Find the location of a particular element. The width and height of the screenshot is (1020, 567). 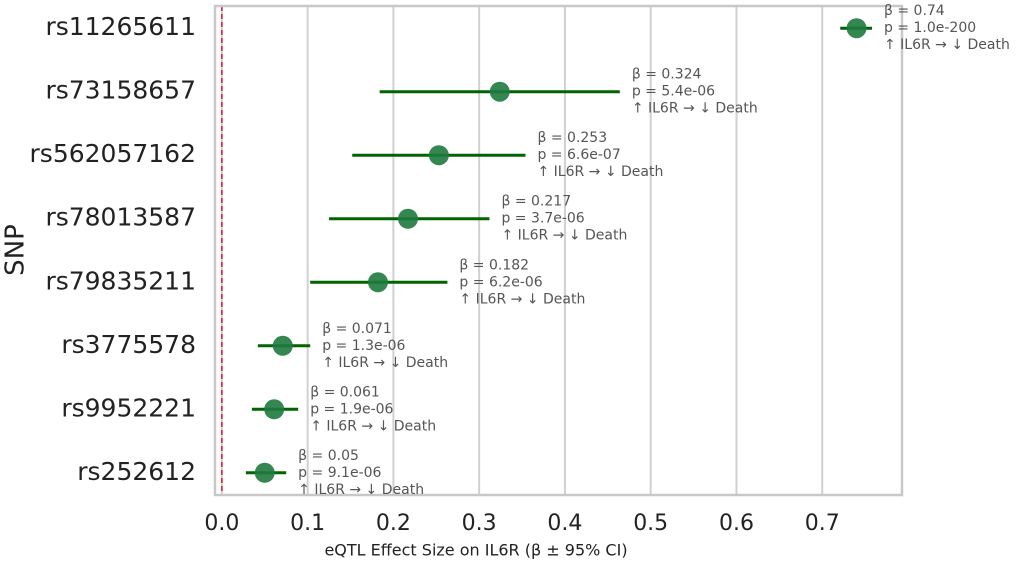

p-label: p = 5.4e-06 is located at coordinates (673, 92).